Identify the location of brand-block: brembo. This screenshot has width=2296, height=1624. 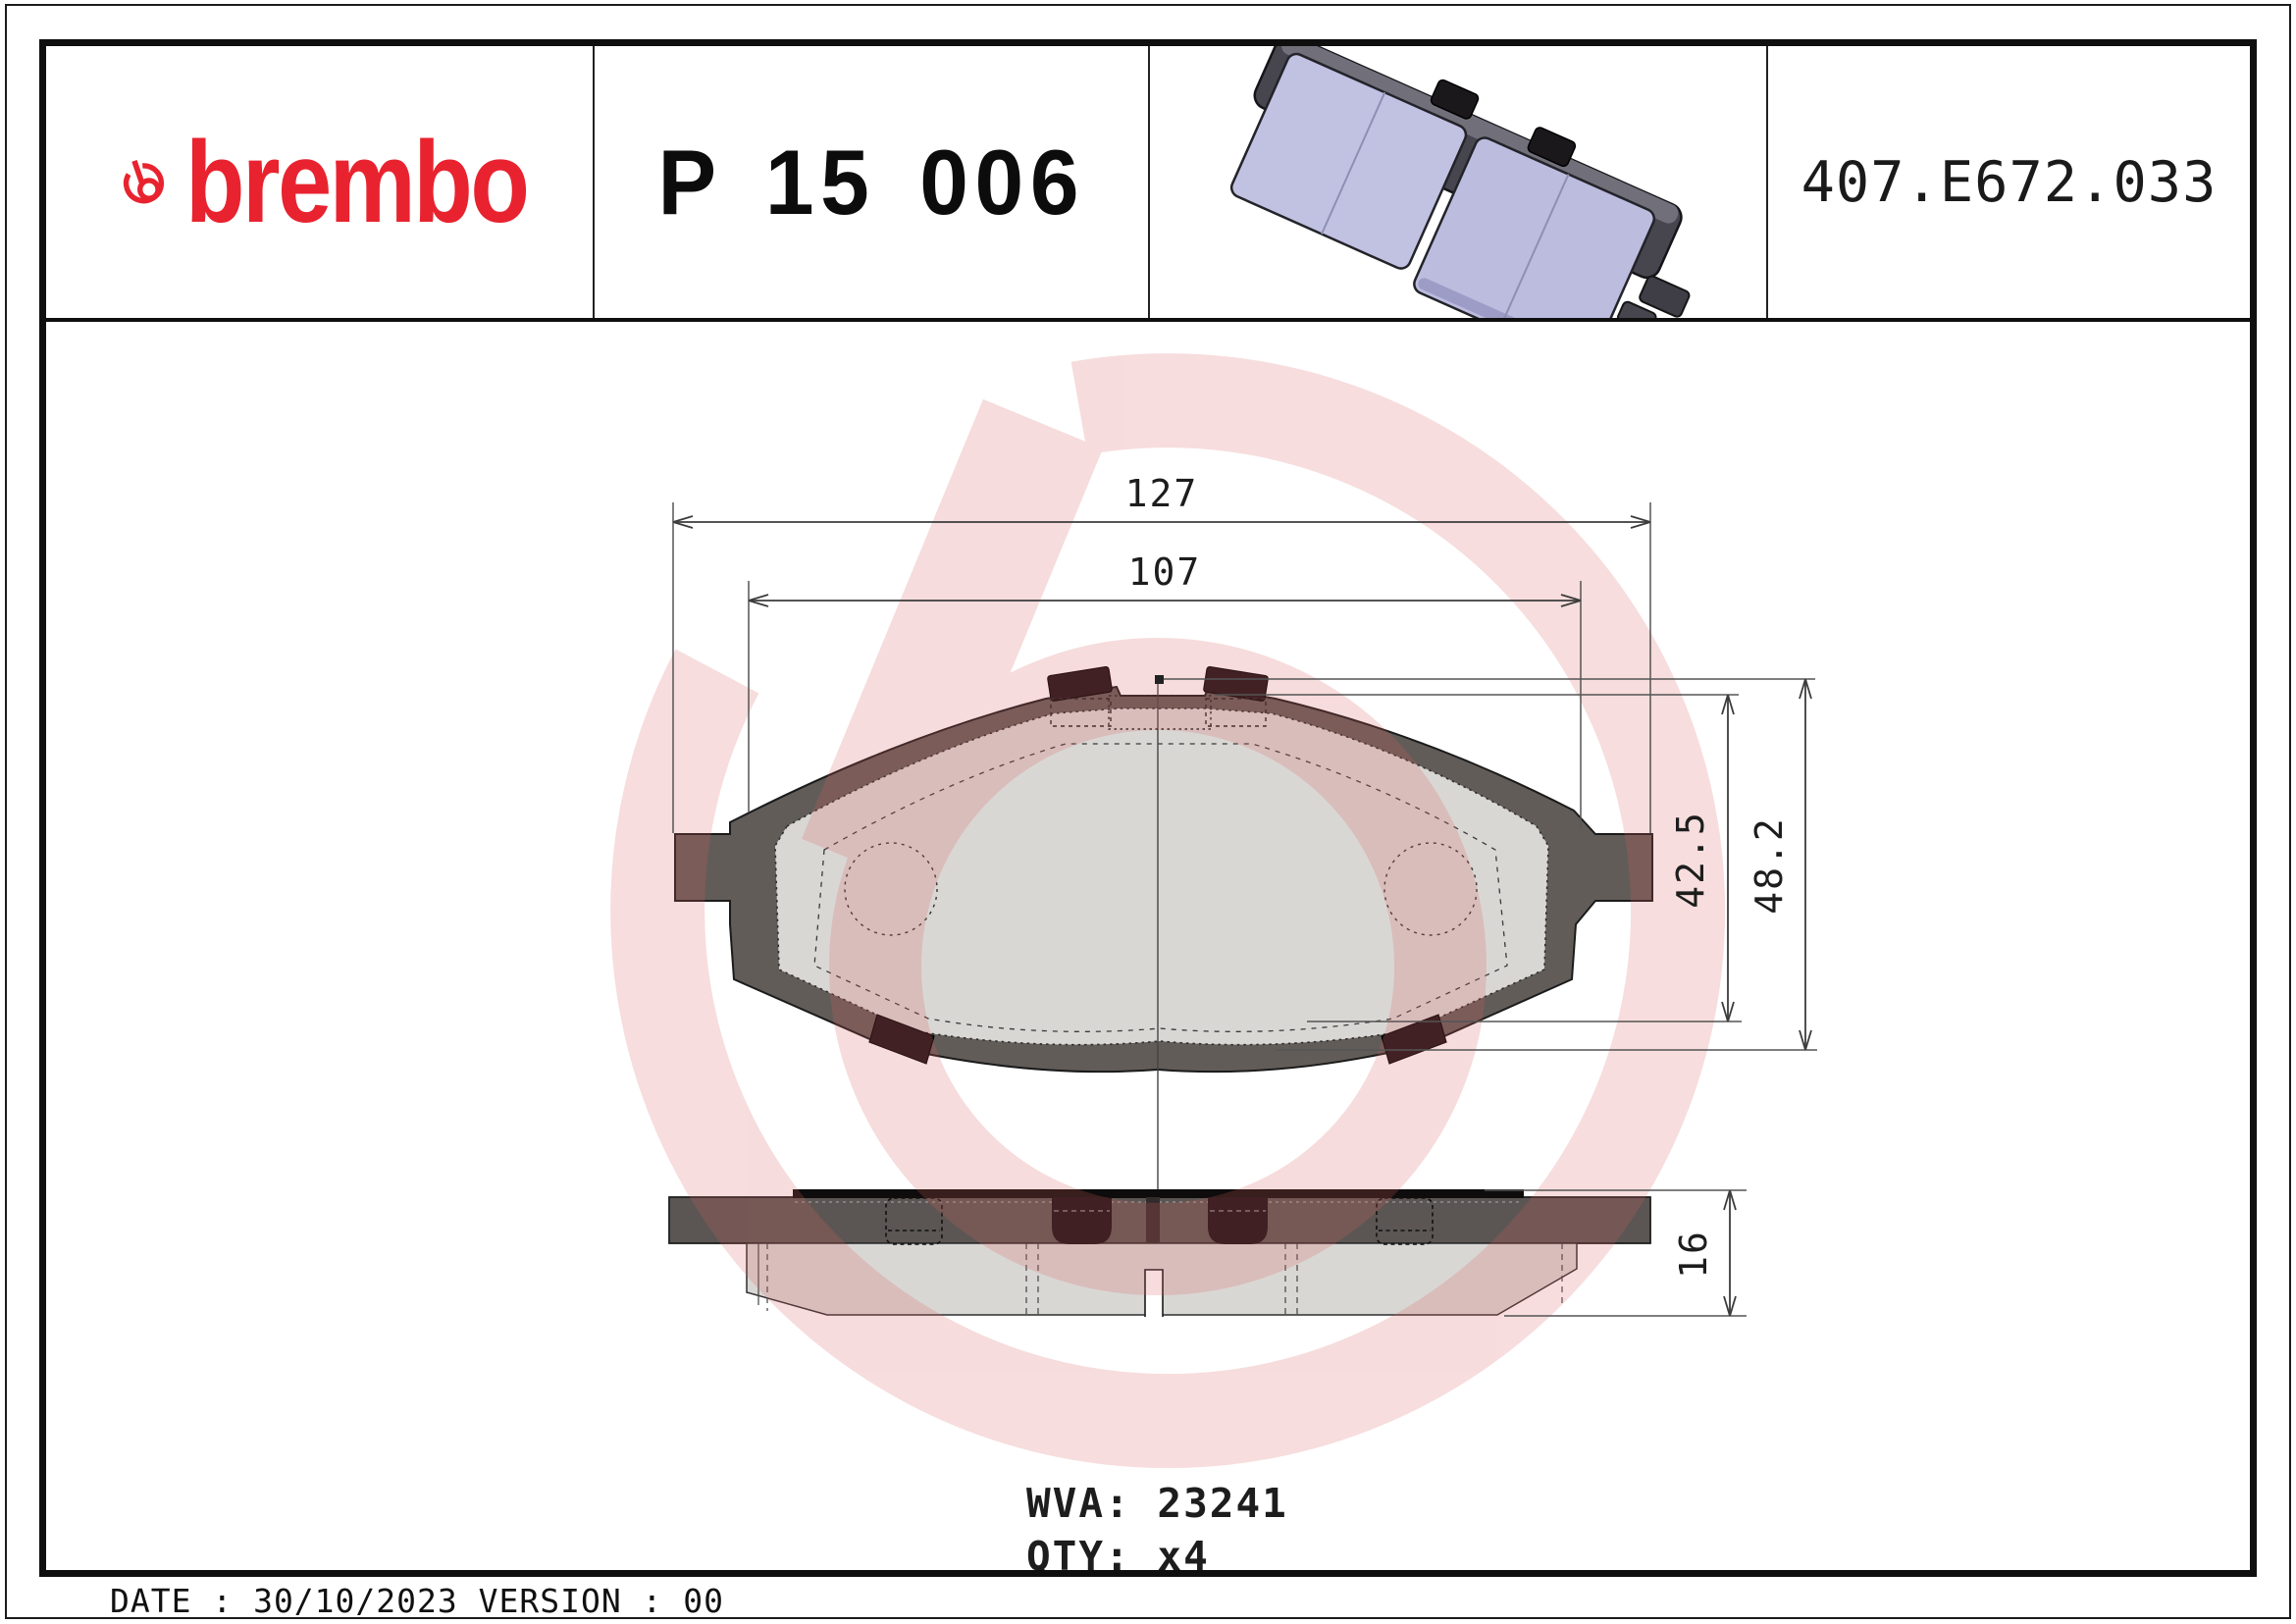
(319, 182).